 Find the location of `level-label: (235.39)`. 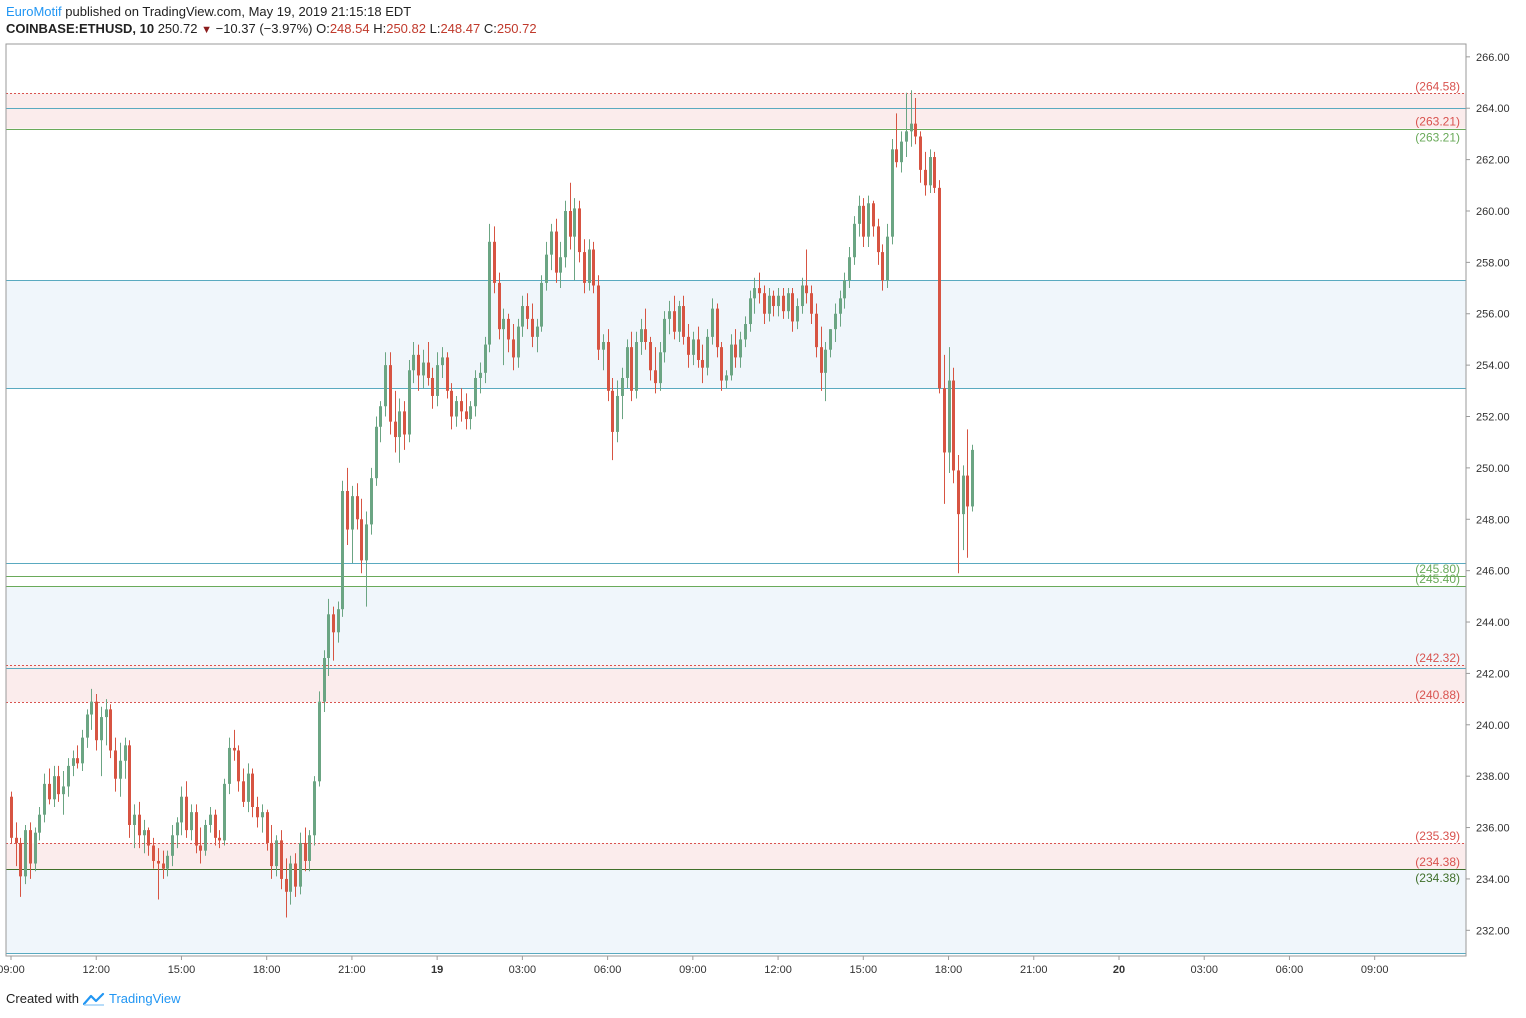

level-label: (235.39) is located at coordinates (1437, 836).